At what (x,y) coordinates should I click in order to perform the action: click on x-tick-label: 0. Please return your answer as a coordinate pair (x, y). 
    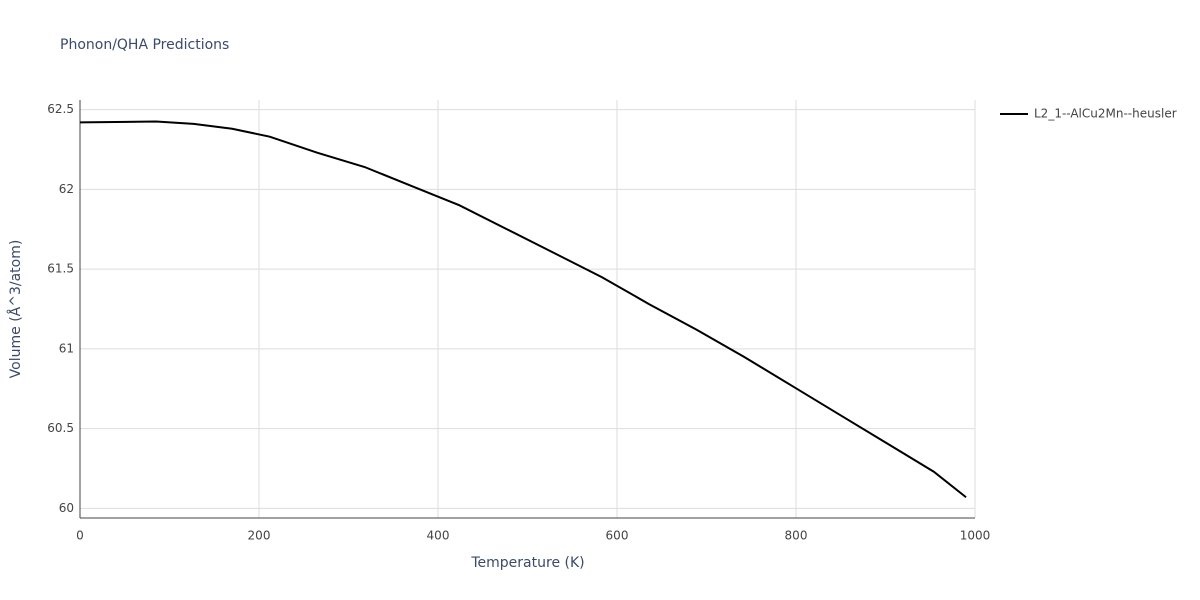
    Looking at the image, I should click on (80, 536).